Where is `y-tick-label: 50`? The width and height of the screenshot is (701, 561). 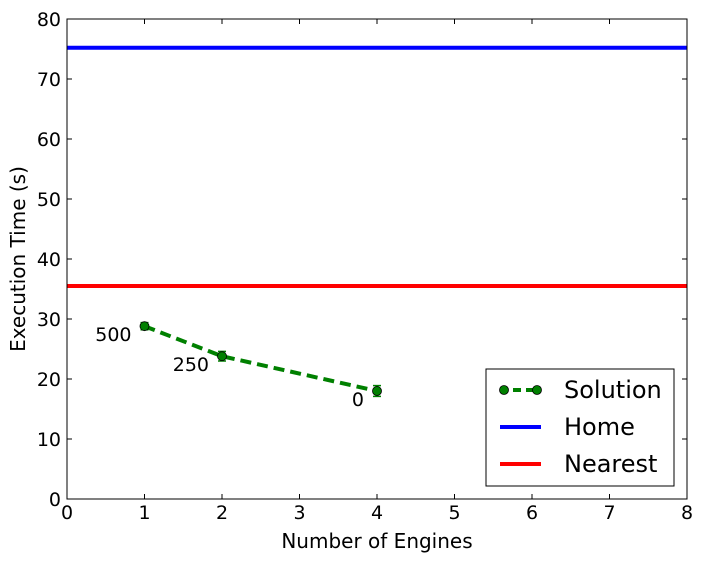
y-tick-label: 50 is located at coordinates (49, 200).